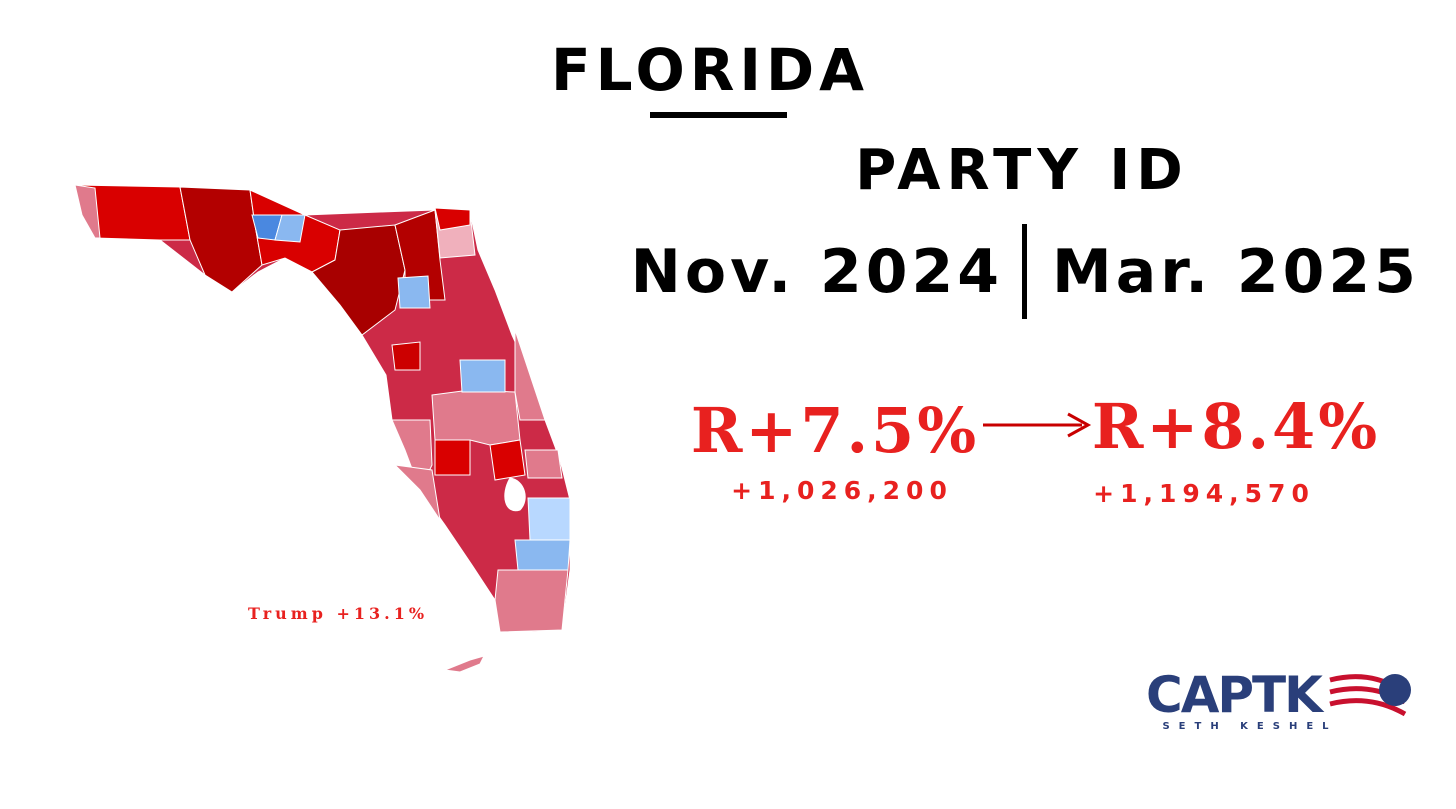 The image size is (1456, 809). I want to click on palm-beach, so click(549, 519).